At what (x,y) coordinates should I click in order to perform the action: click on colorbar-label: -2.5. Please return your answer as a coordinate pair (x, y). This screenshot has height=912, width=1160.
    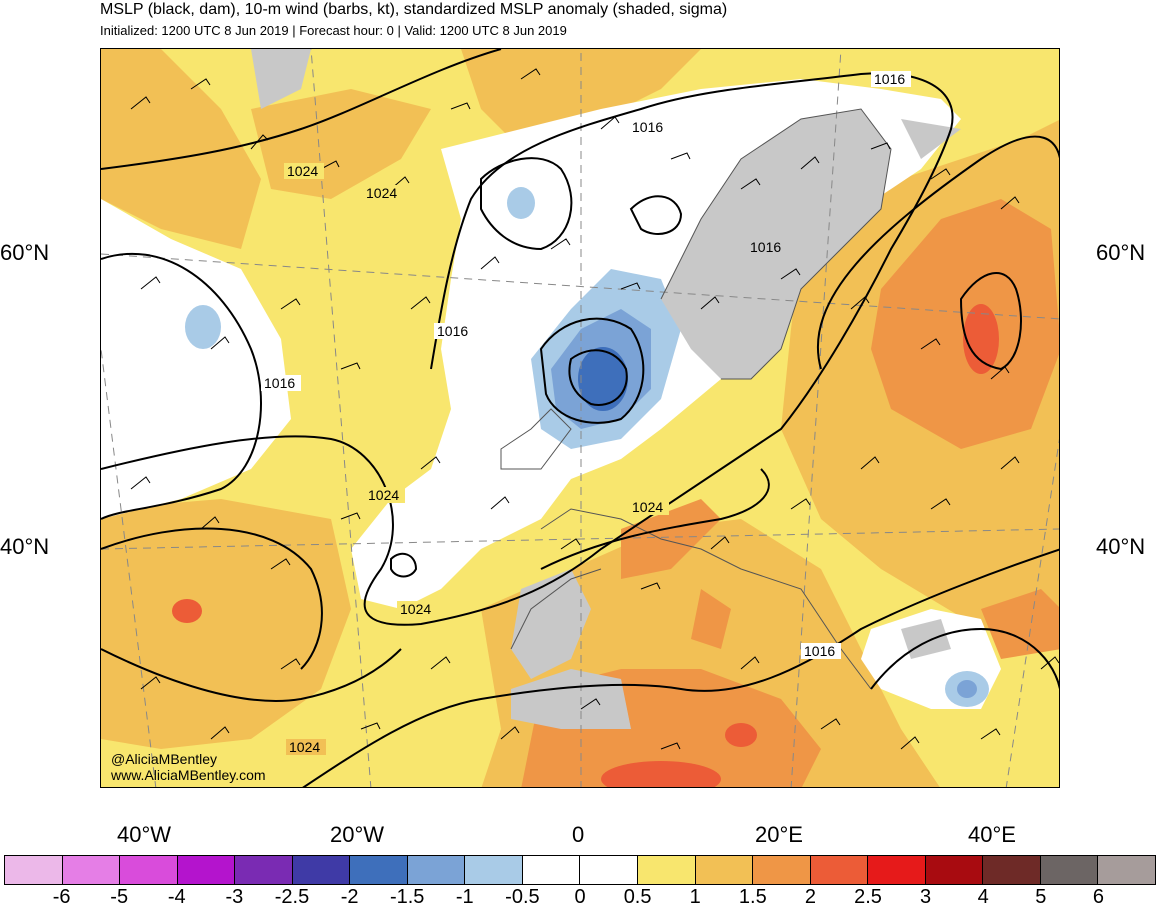
    Looking at the image, I should click on (292, 897).